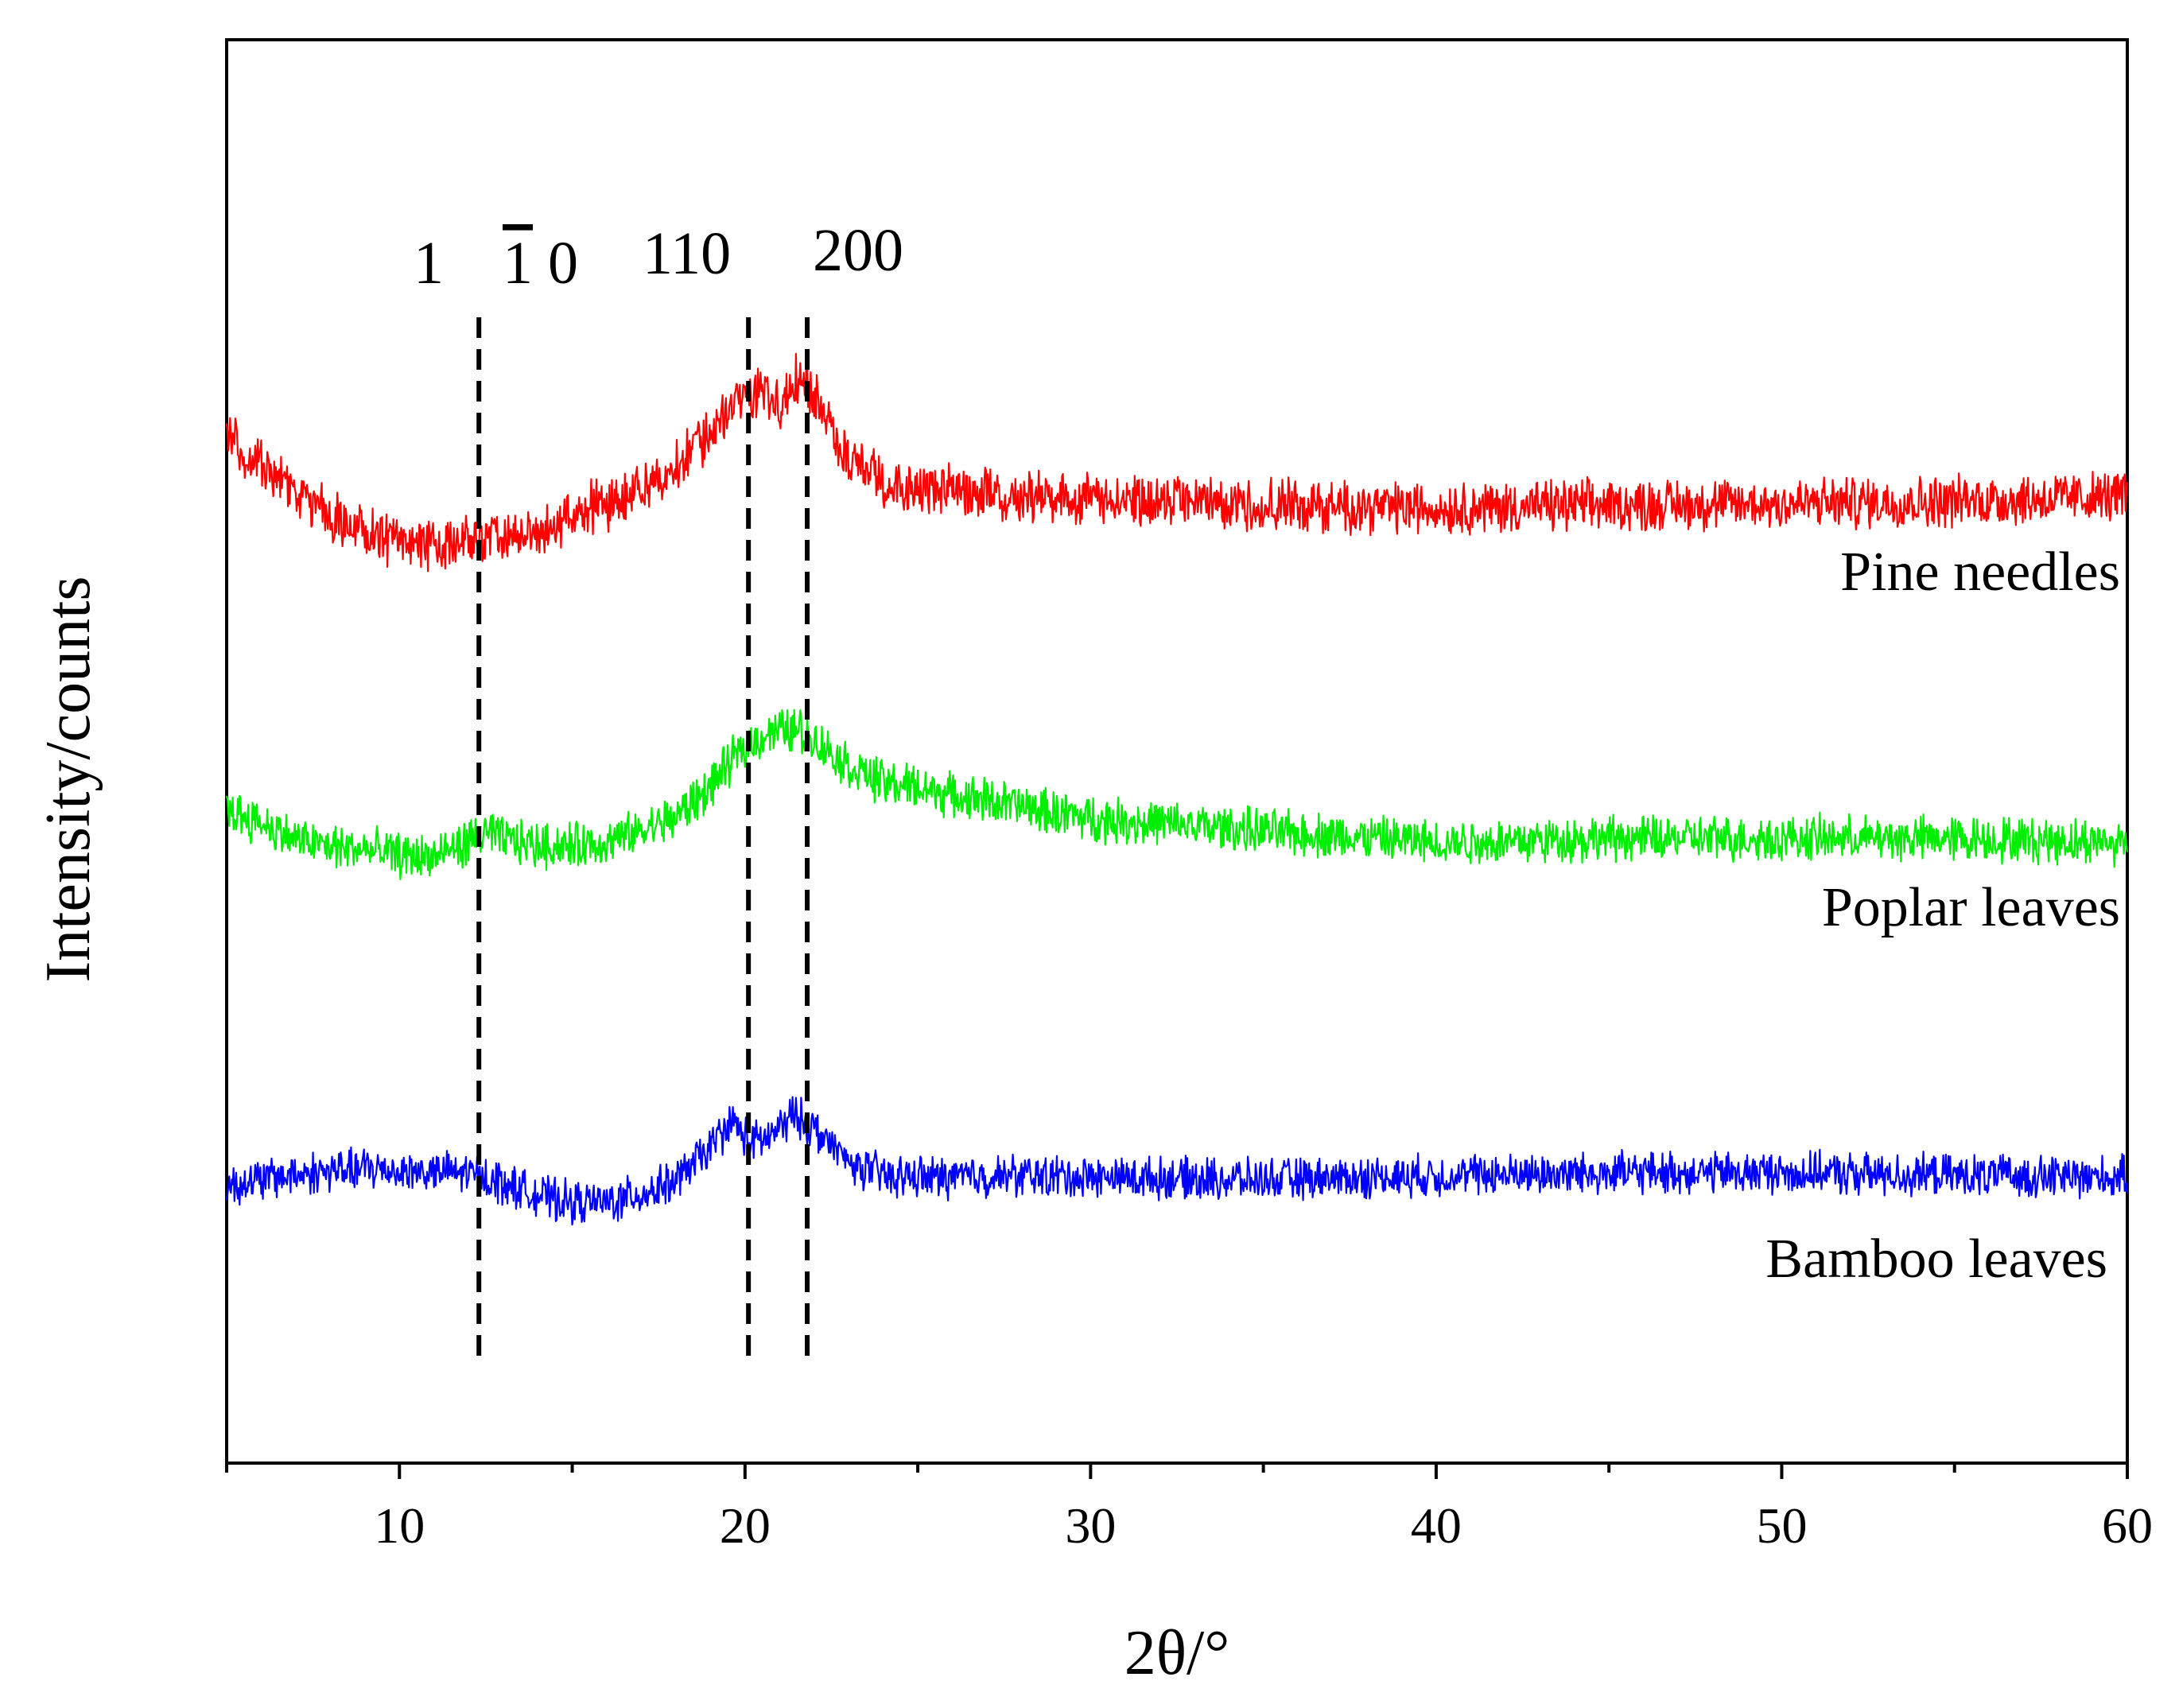  What do you see at coordinates (1177, 462) in the screenshot?
I see `series-line-pine-needles` at bounding box center [1177, 462].